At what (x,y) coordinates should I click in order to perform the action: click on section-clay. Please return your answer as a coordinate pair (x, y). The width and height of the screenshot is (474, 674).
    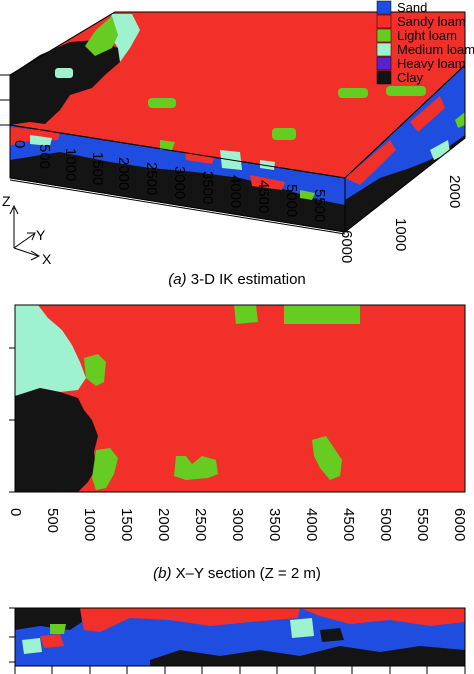
    Looking at the image, I should click on (56, 440).